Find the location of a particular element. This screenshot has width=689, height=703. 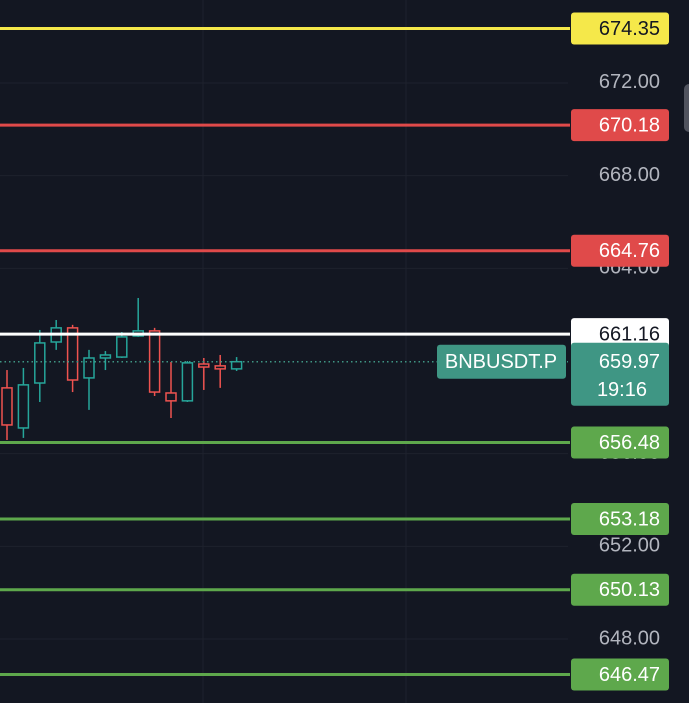

symbol-label-box is located at coordinates (501, 361).